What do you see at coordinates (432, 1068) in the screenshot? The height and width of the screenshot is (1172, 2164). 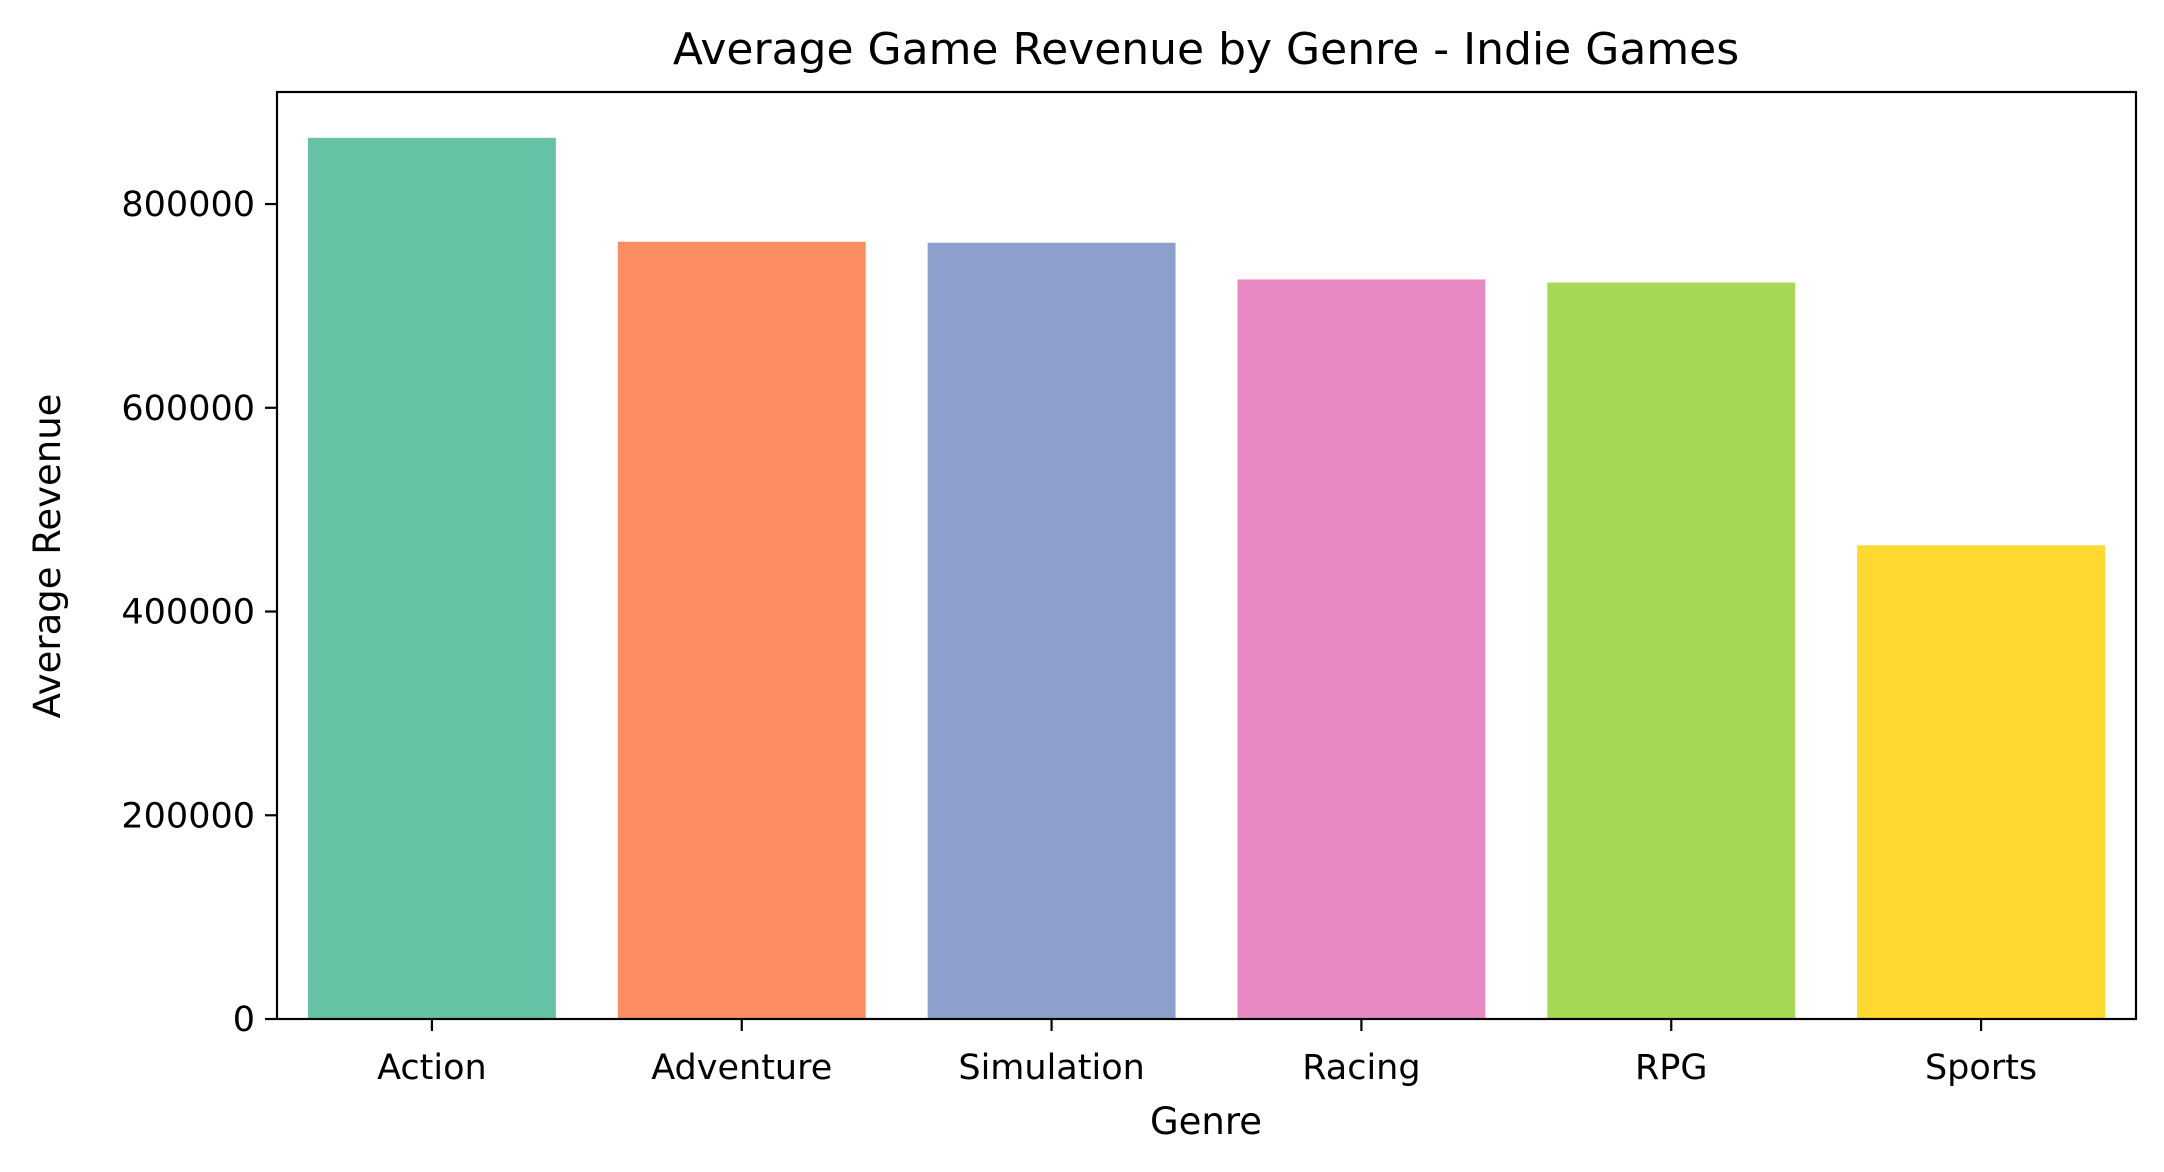 I see `x-tick-label-action: Action` at bounding box center [432, 1068].